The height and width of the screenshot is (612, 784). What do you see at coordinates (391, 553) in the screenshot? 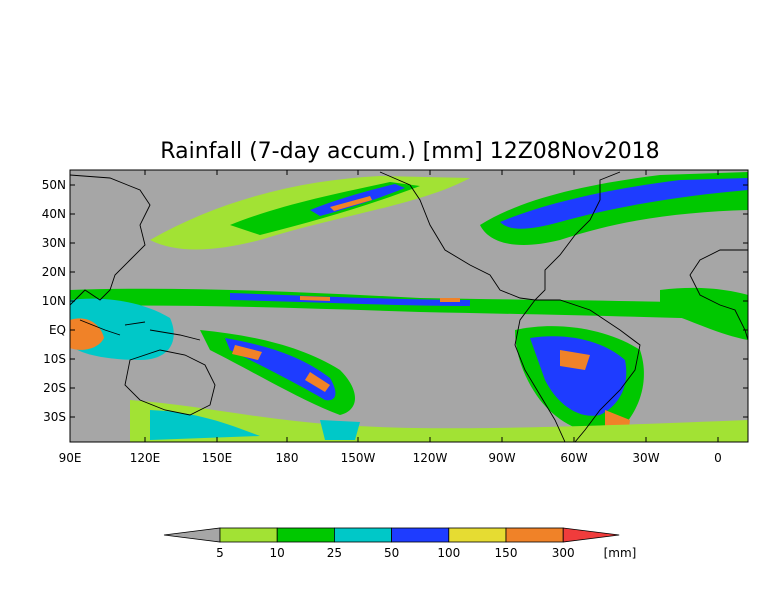
I see `colorbar-tick-label: 50` at bounding box center [391, 553].